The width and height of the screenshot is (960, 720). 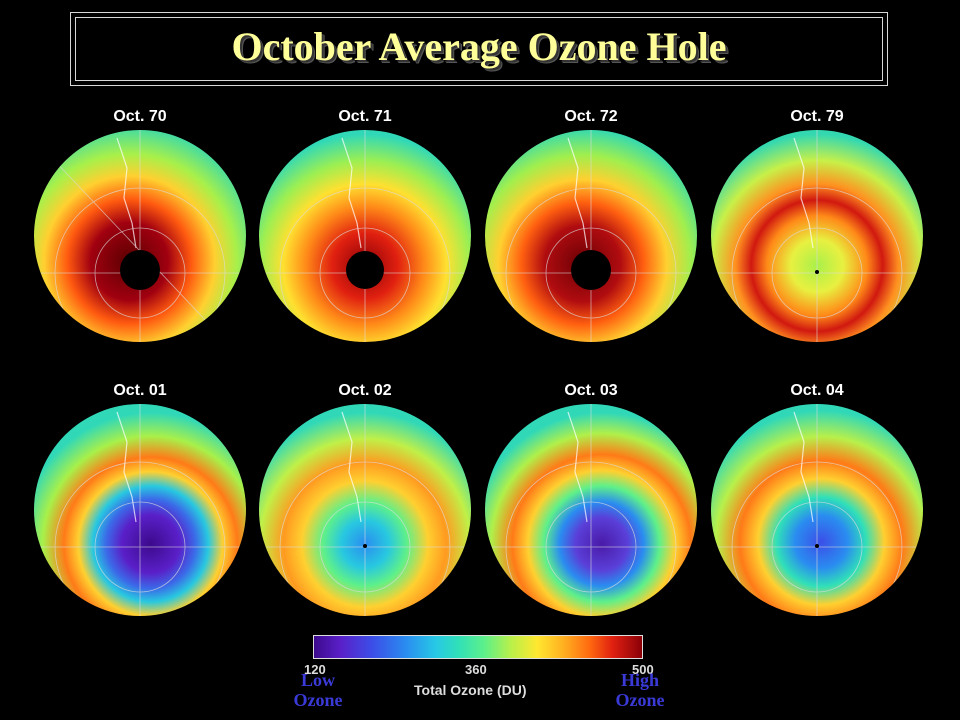 What do you see at coordinates (479, 46) in the screenshot?
I see `page-title: October Average Ozone Hole` at bounding box center [479, 46].